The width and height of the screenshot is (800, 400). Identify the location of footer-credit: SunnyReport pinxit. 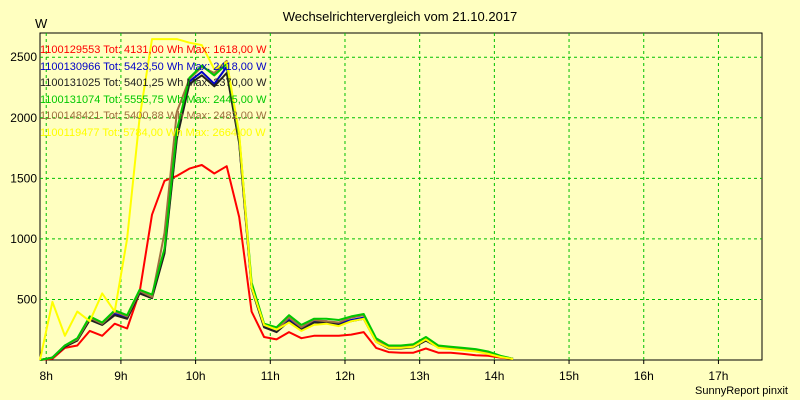
(741, 391).